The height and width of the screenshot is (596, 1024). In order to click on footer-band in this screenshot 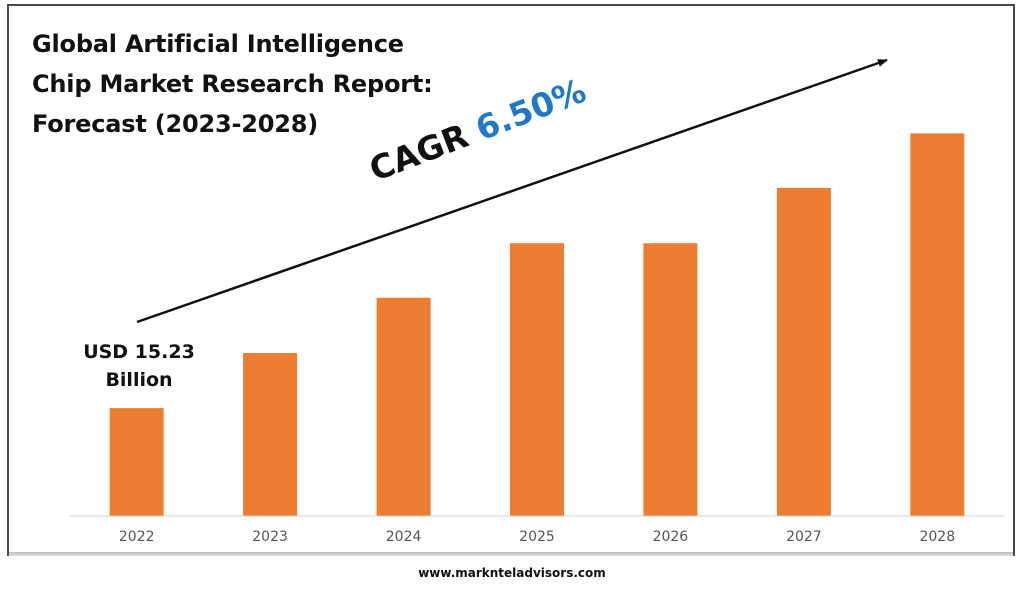, I will do `click(511, 573)`.